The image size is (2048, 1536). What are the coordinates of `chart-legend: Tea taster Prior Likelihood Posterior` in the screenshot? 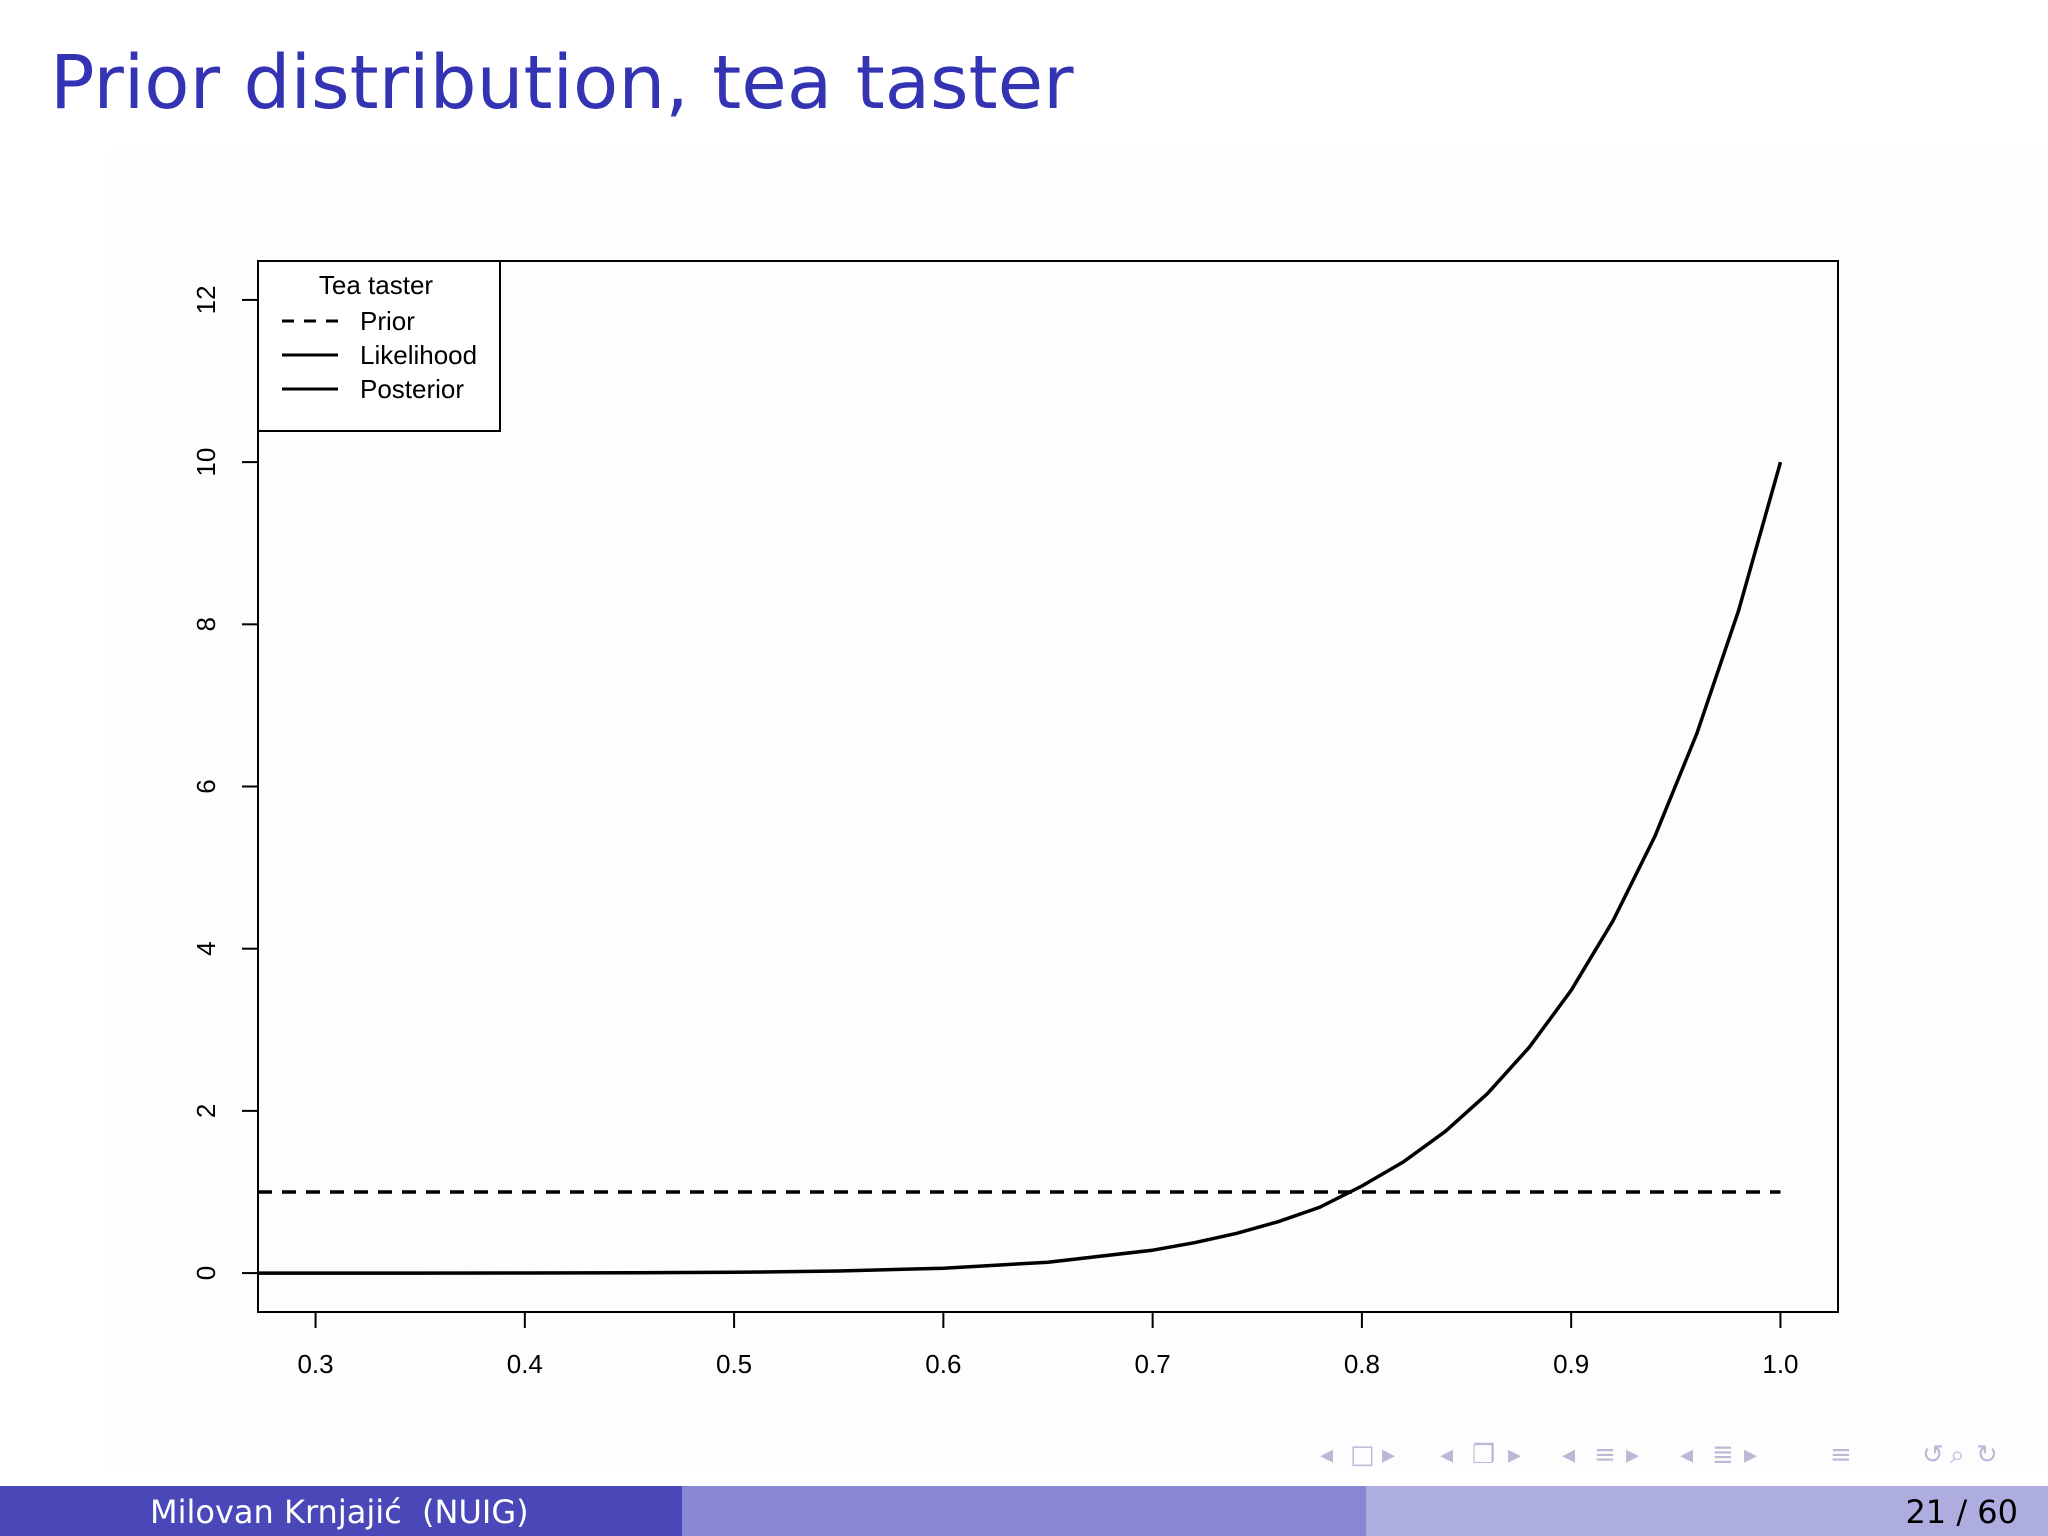 It's located at (379, 346).